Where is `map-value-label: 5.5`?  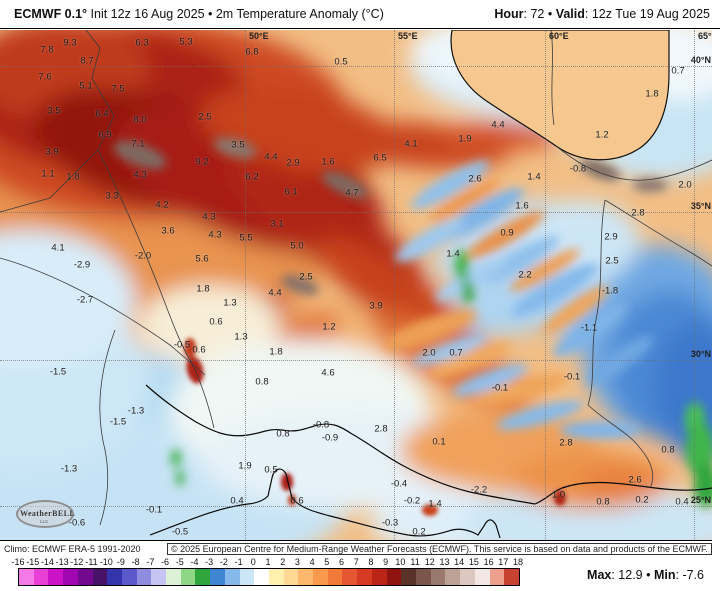
map-value-label: 5.5 is located at coordinates (246, 238).